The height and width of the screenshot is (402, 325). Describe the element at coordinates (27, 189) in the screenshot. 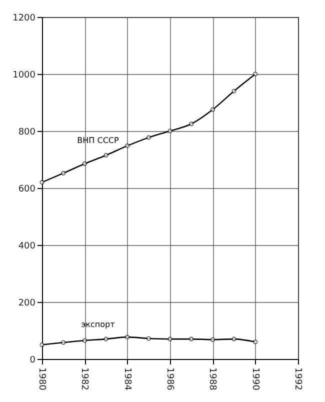

I see `y-tick-label: 600` at that location.